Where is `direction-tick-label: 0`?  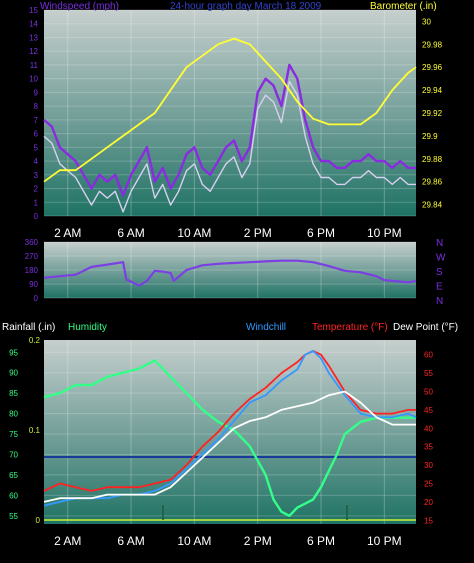
direction-tick-label: 0 is located at coordinates (36, 298).